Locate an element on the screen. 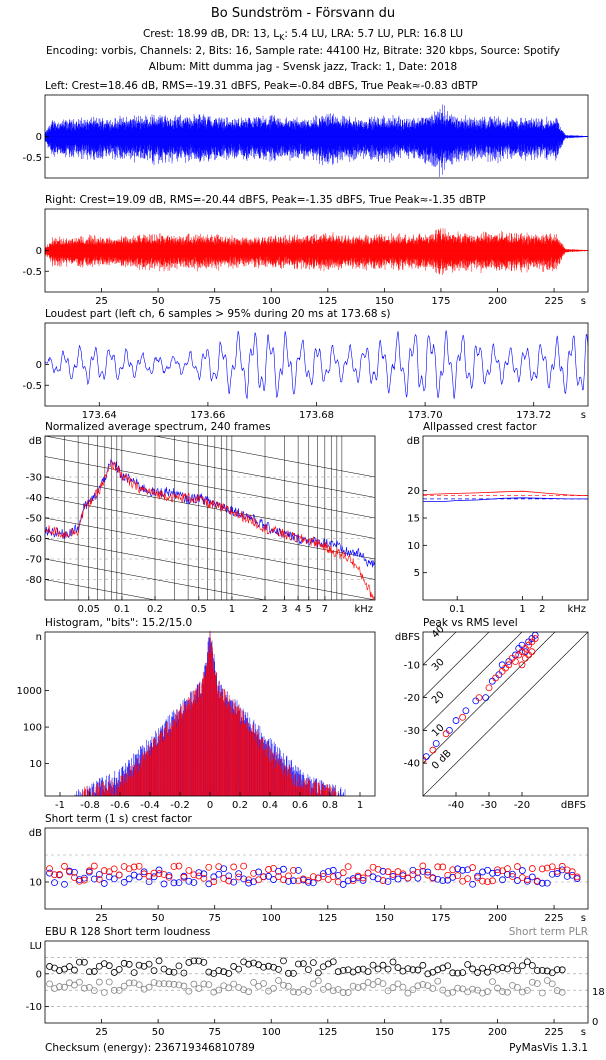  histogram-ytick-label: 1000 is located at coordinates (29, 691).